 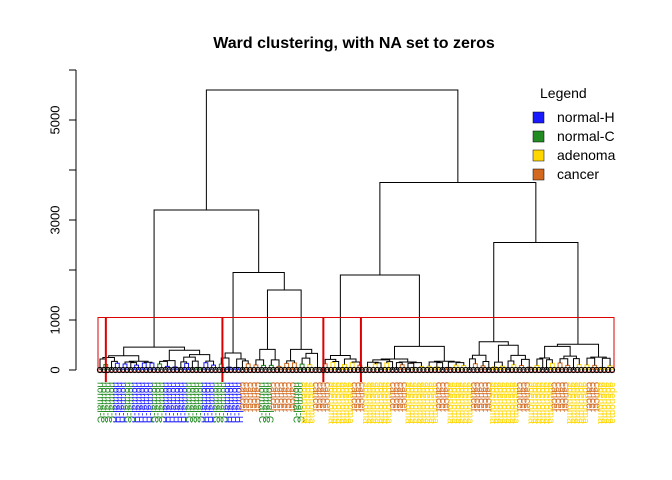 What do you see at coordinates (538, 155) in the screenshot?
I see `legend-swatch` at bounding box center [538, 155].